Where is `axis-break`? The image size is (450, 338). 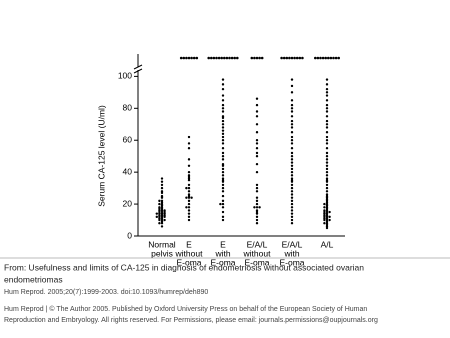
axis-break is located at coordinates (138, 71).